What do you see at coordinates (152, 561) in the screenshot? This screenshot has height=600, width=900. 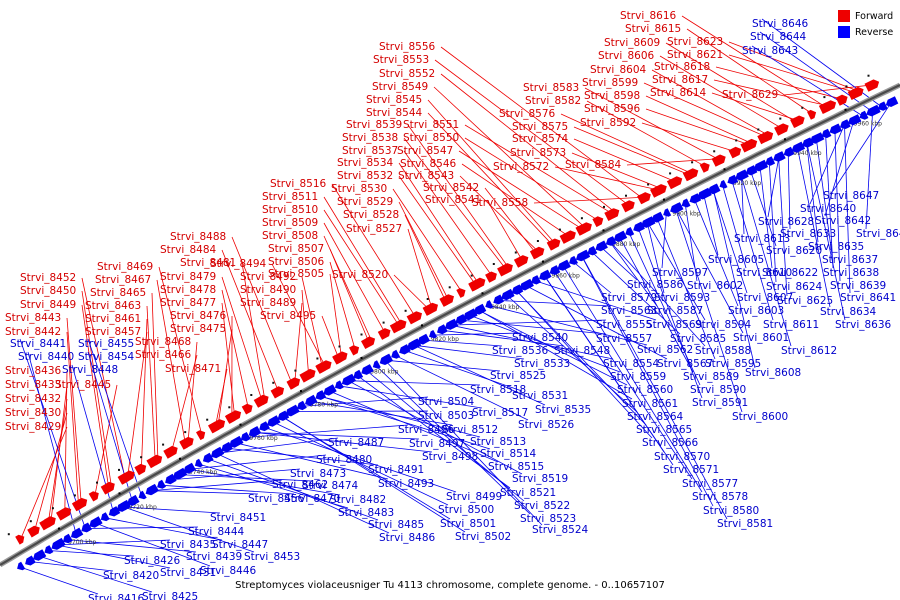 I see `gene-label-reverse: Strvi_8426` at bounding box center [152, 561].